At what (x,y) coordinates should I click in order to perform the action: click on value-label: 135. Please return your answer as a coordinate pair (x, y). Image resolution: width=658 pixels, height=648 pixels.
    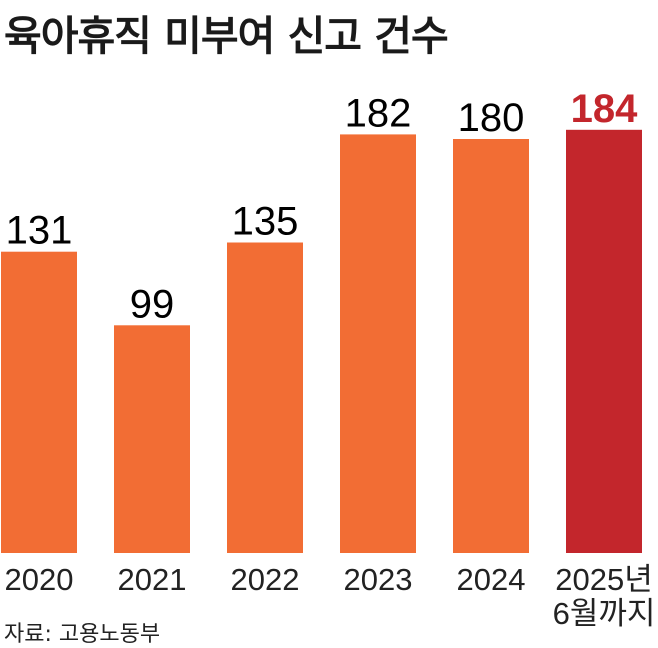
    Looking at the image, I should click on (265, 222).